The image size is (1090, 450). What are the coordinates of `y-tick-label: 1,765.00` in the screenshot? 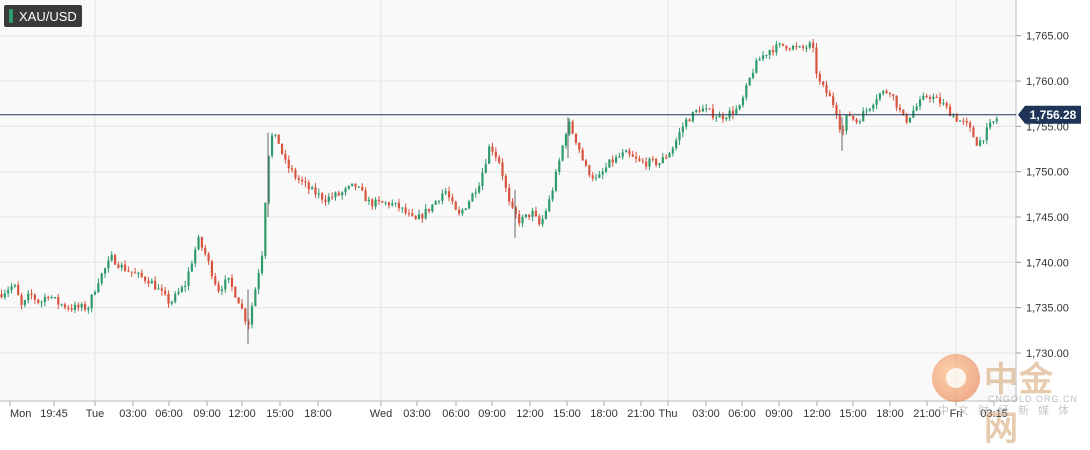 It's located at (1047, 37).